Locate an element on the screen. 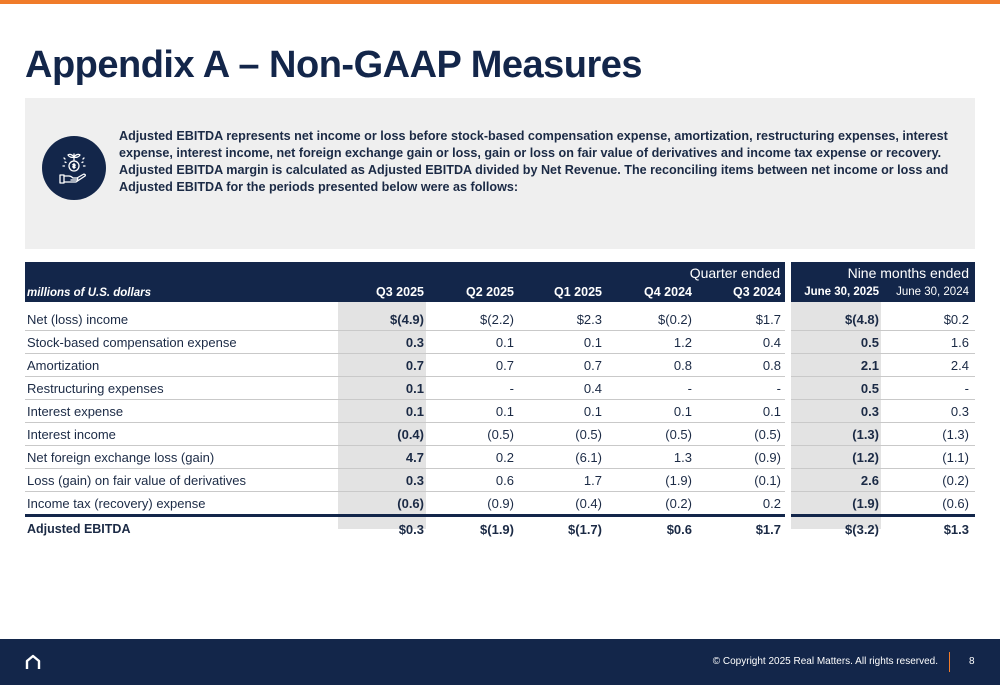  table-row: Amortization 0.7 0.7 0.7 0.8 0.8 2.1 2.4 is located at coordinates (500, 365).